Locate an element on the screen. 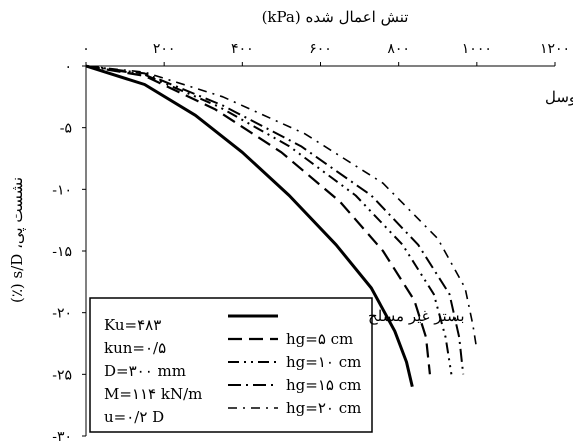 Image resolution: width=573 pixels, height=443 pixels. y-axis-title: نشست پی، s/D (٪) is located at coordinates (17, 240).